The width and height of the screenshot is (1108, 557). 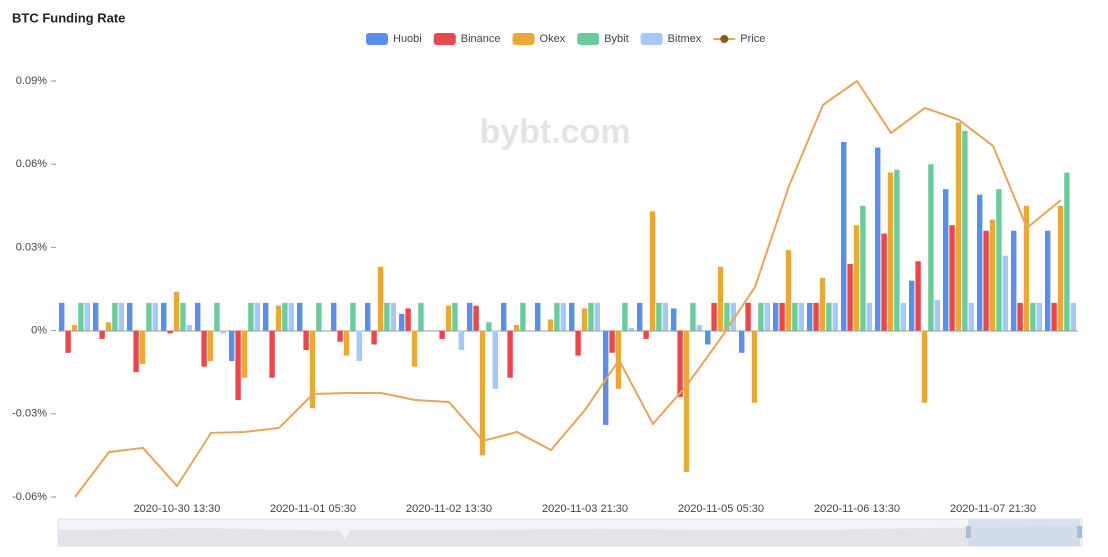 What do you see at coordinates (993, 509) in the screenshot?
I see `x-tick-label: 2020-11-07 21:30` at bounding box center [993, 509].